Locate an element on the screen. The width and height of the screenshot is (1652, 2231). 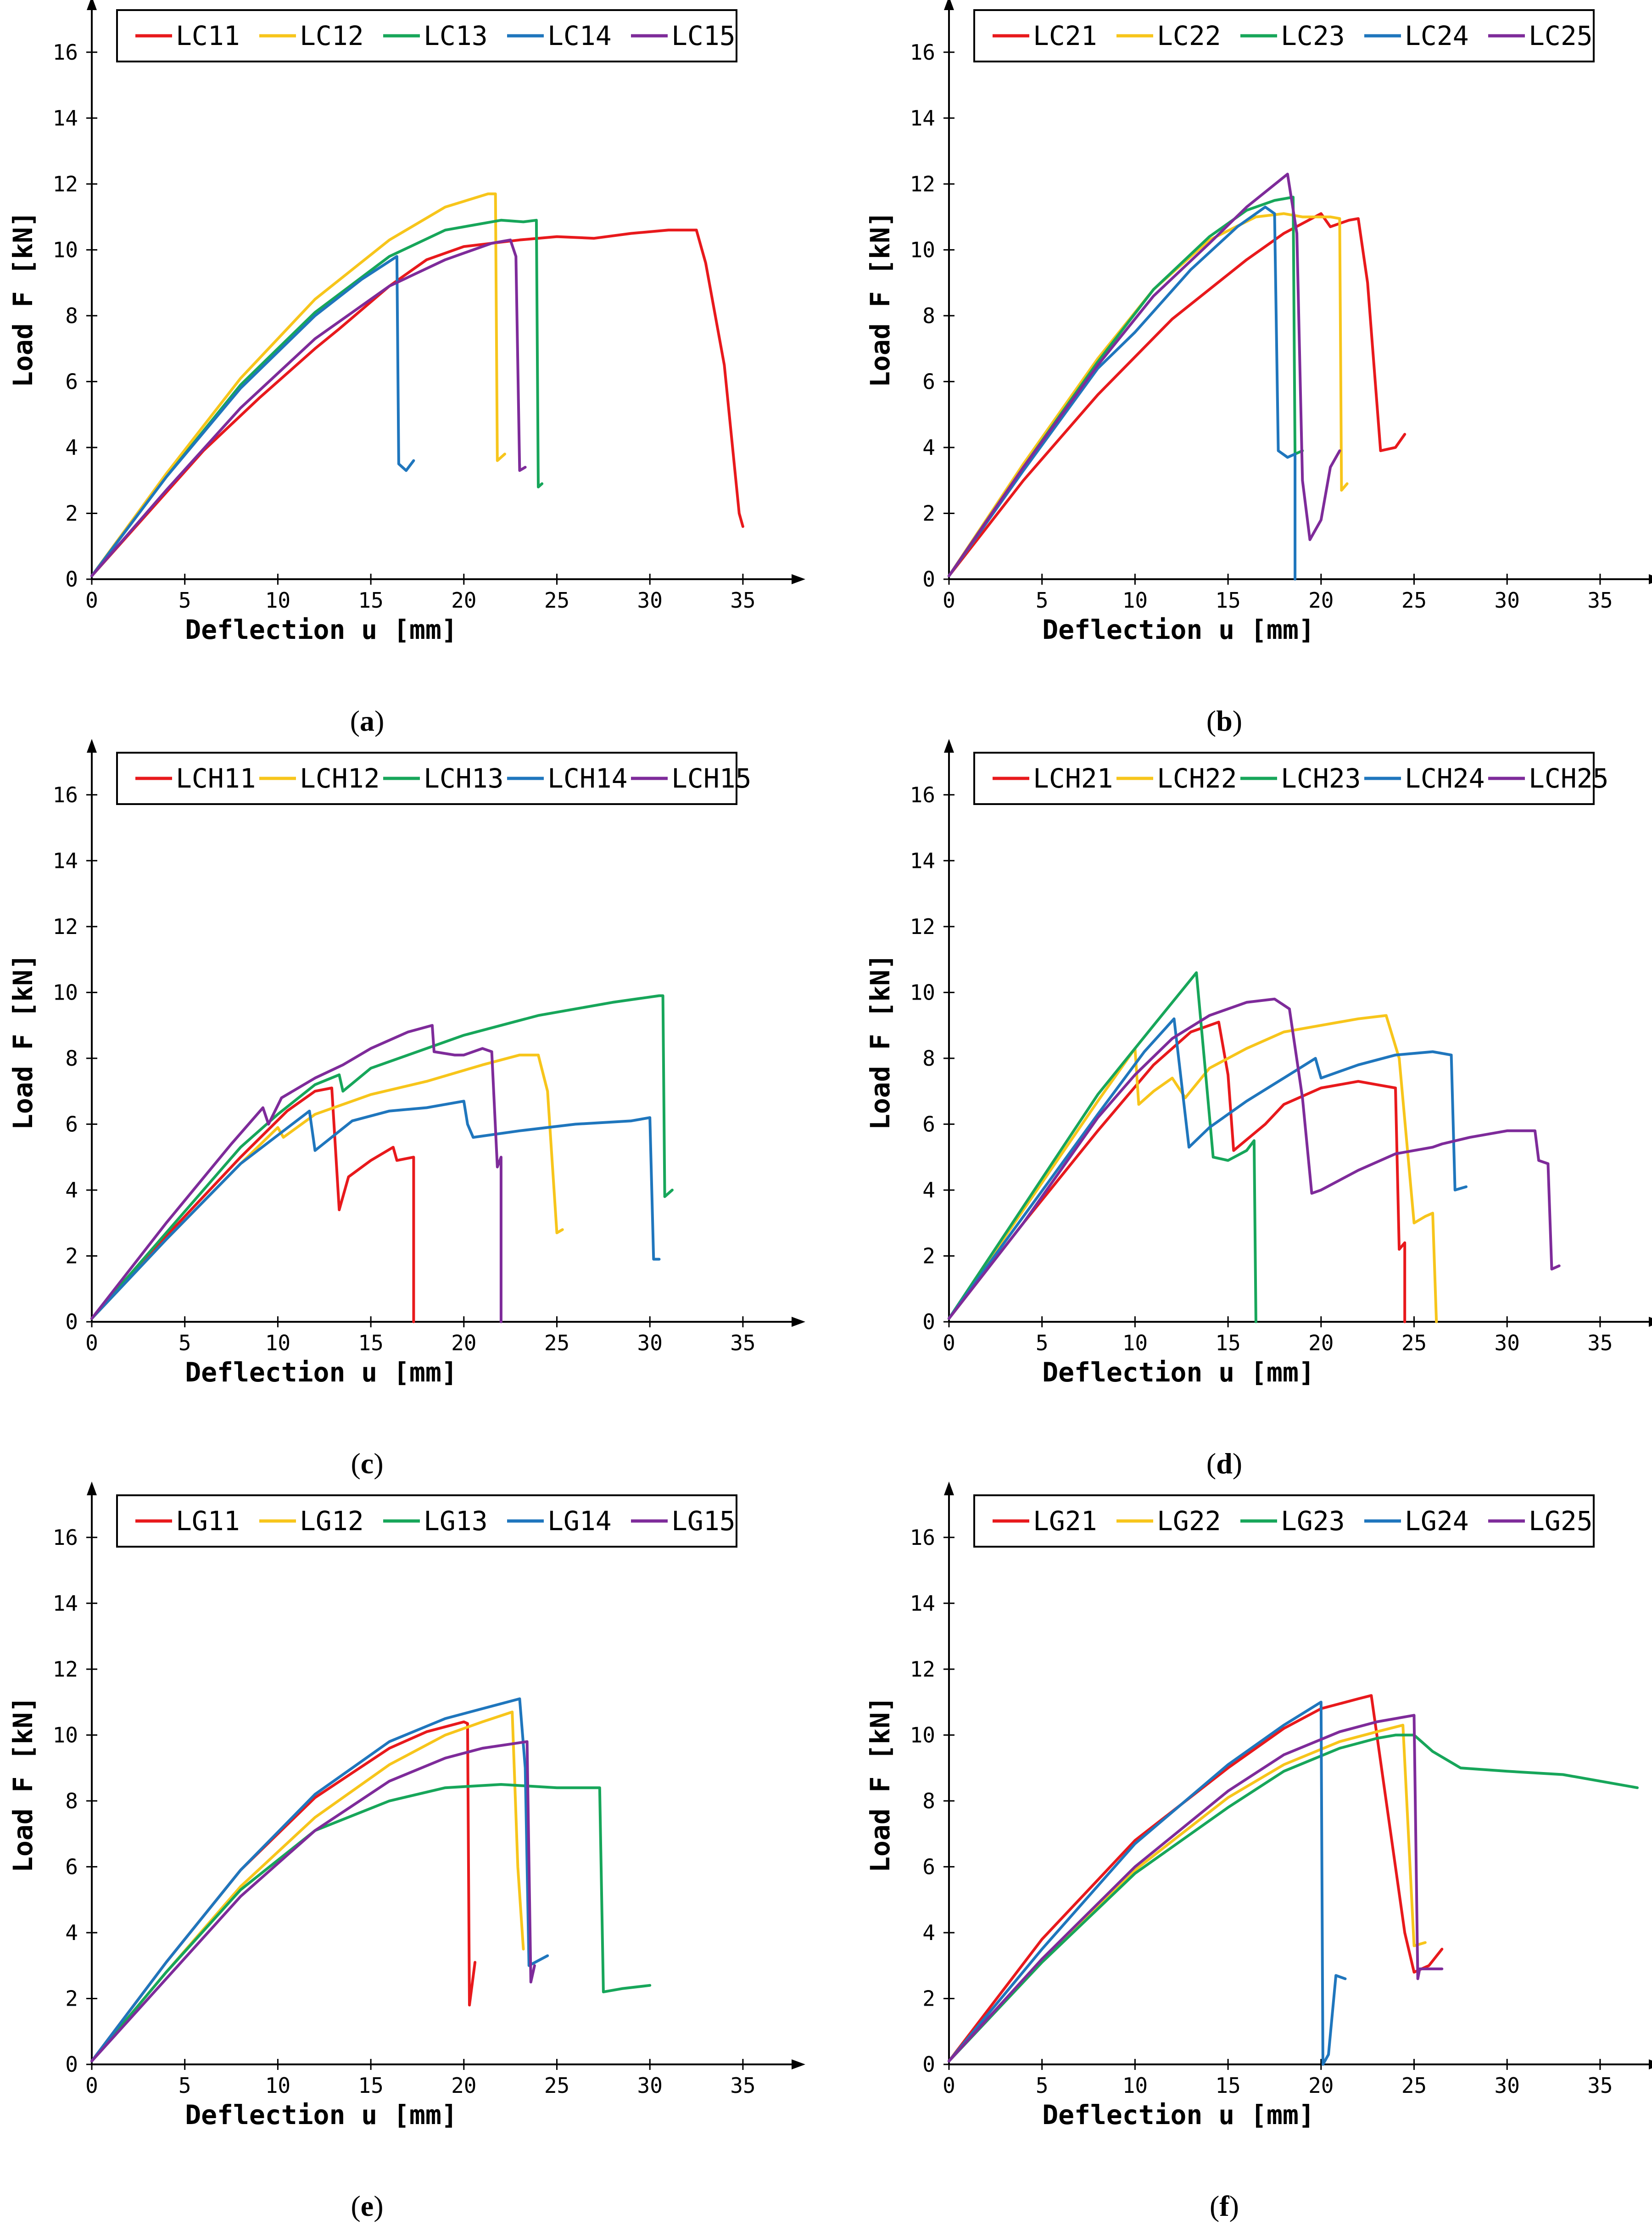
panel-caption: (c) is located at coordinates (367, 1463).